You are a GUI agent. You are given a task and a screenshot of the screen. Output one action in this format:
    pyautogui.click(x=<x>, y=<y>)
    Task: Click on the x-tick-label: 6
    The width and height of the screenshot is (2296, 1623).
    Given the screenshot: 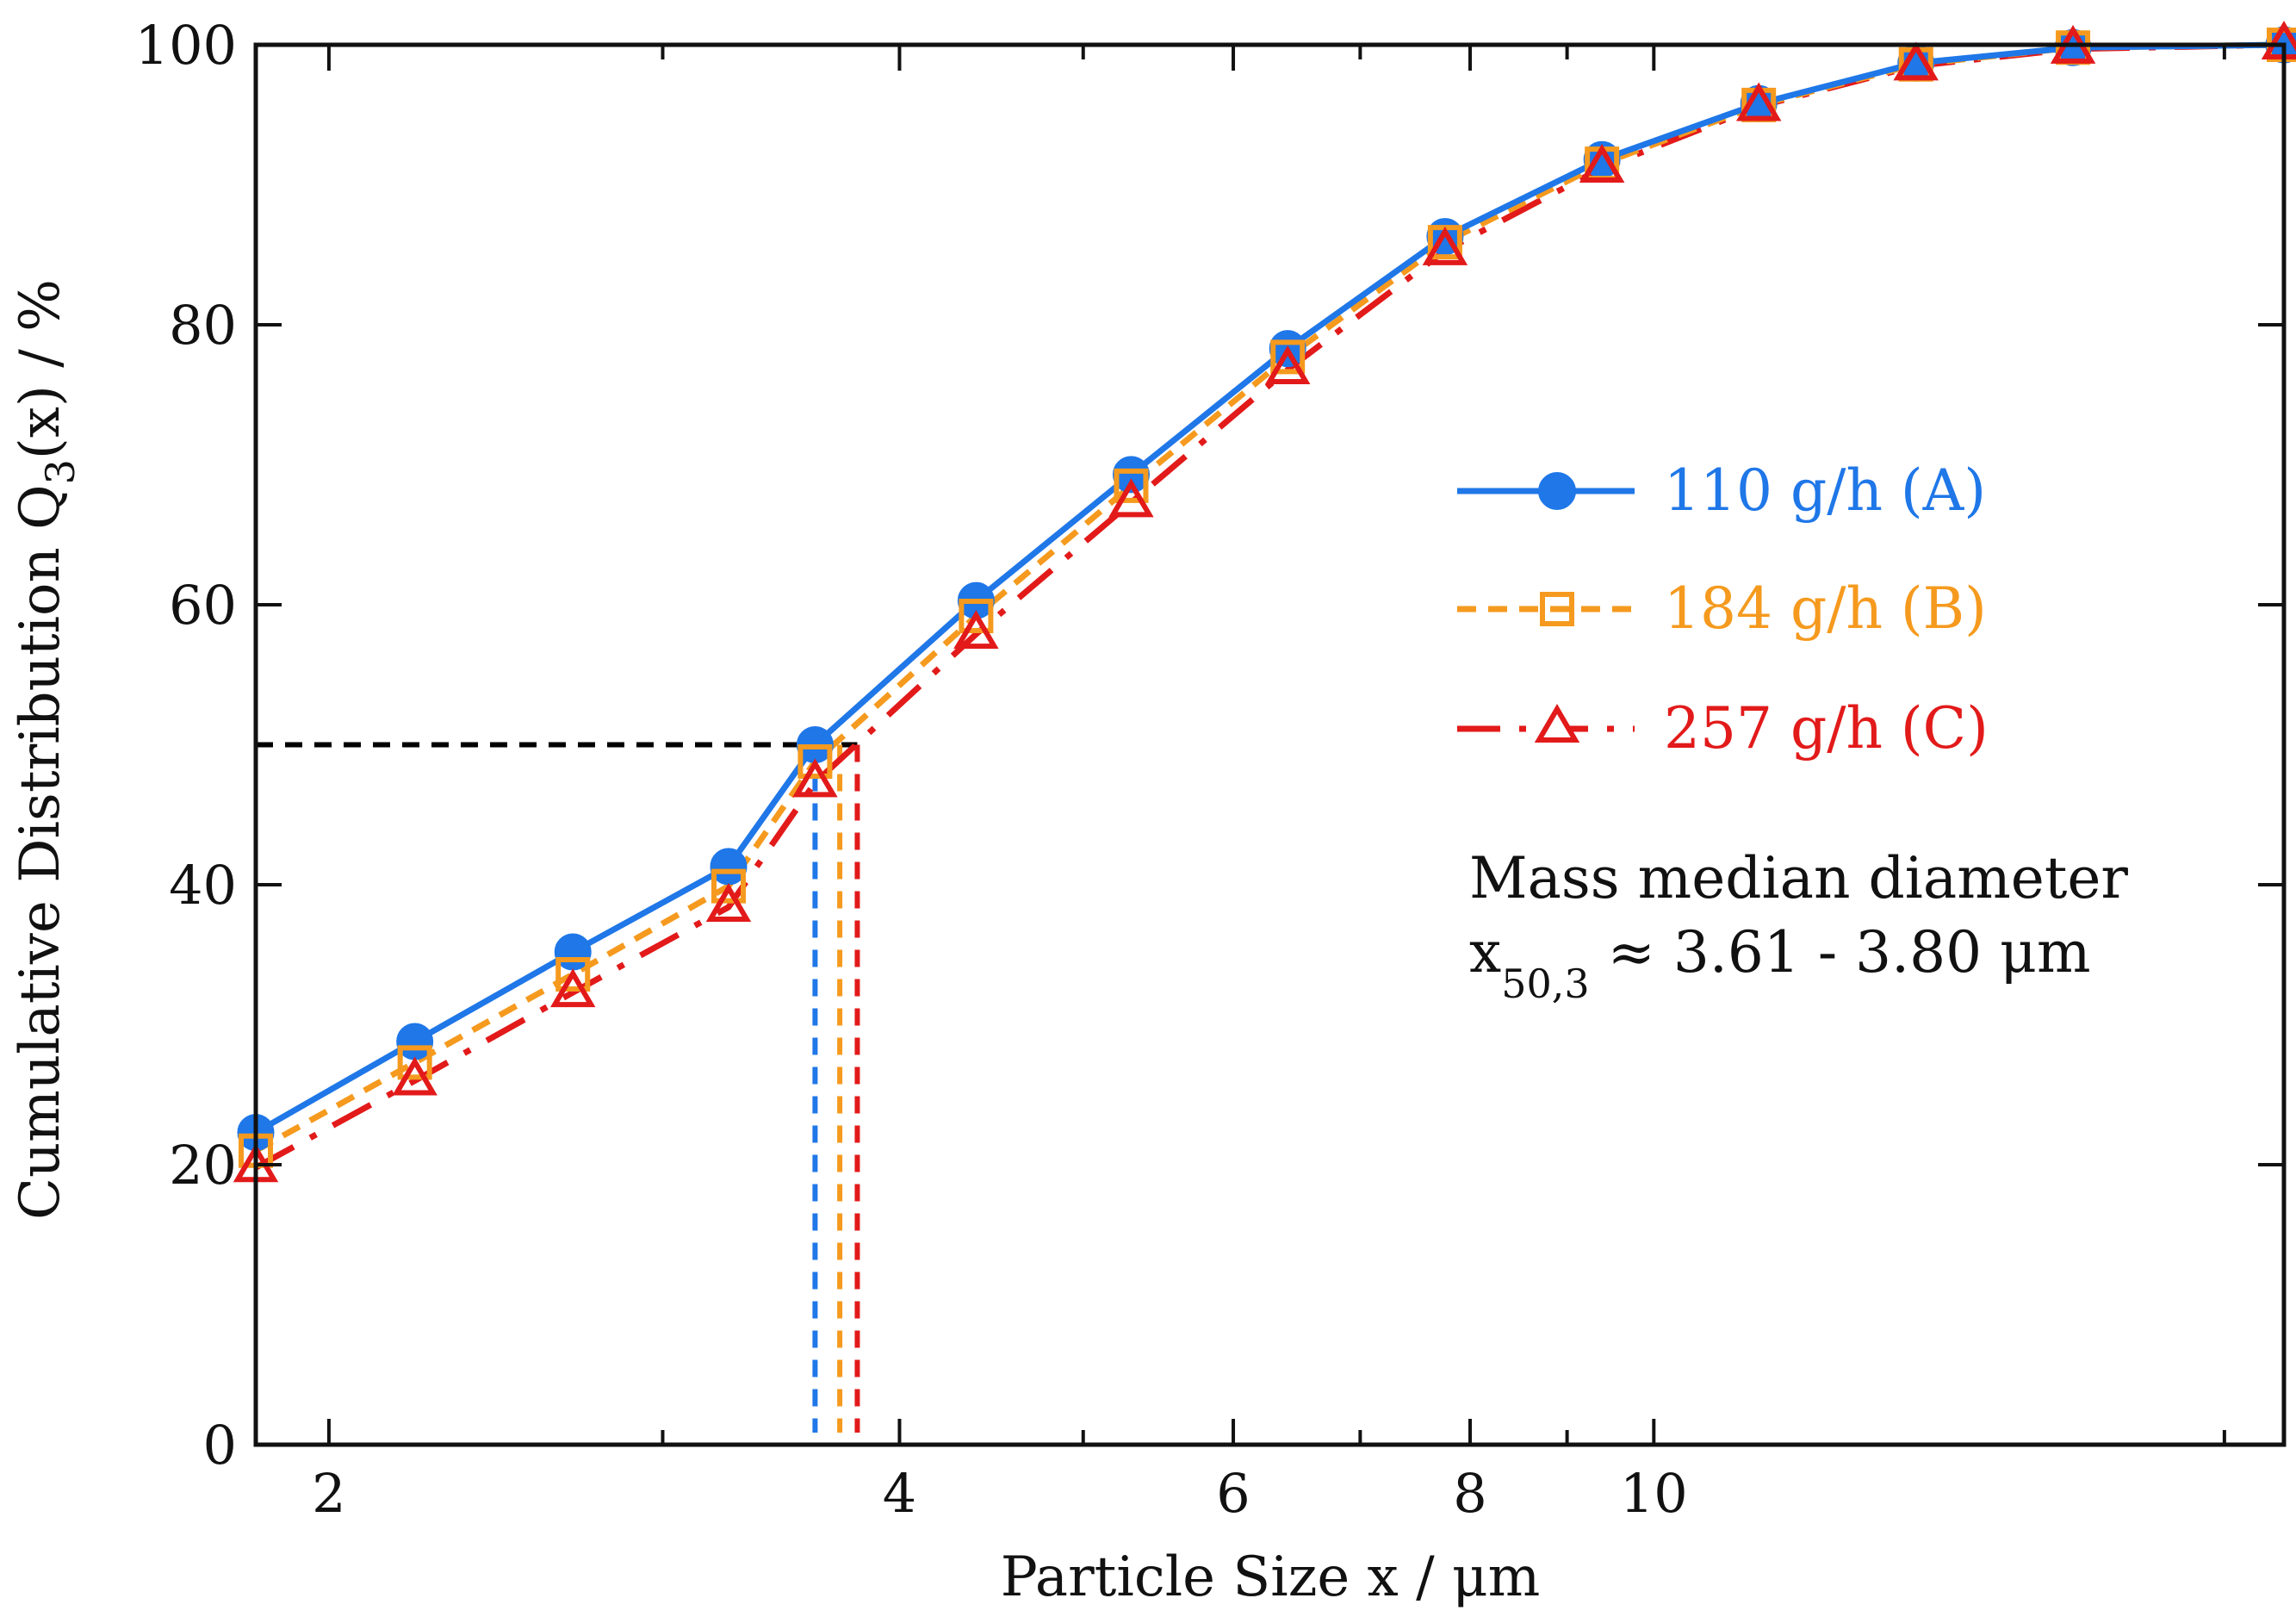 What is the action you would take?
    pyautogui.click(x=1233, y=1493)
    